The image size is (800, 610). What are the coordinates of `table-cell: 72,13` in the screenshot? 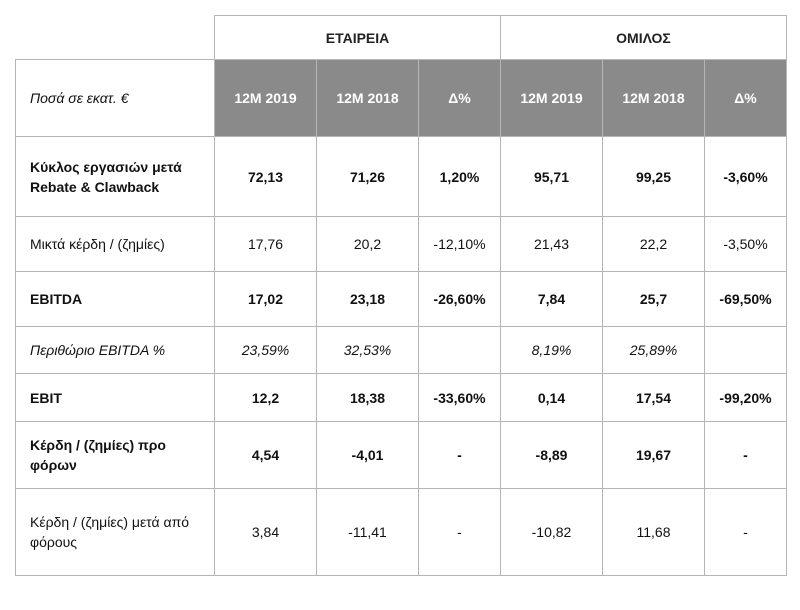 It's located at (265, 176).